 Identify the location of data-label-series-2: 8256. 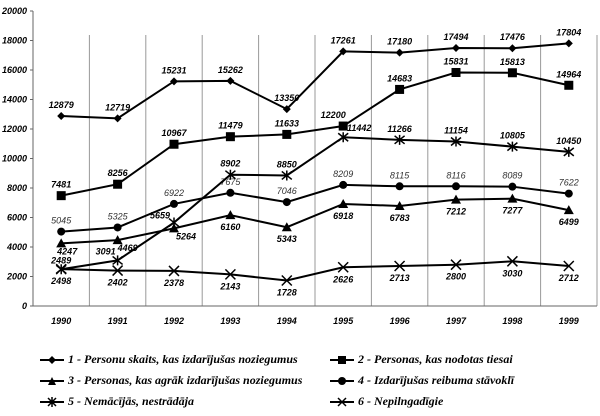
(118, 173).